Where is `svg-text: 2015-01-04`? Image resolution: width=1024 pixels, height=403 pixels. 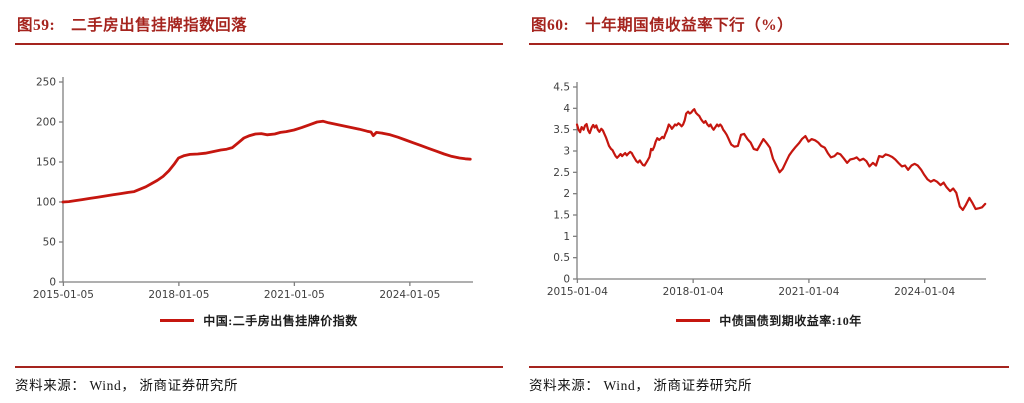
svg-text: 2015-01-04 is located at coordinates (577, 292).